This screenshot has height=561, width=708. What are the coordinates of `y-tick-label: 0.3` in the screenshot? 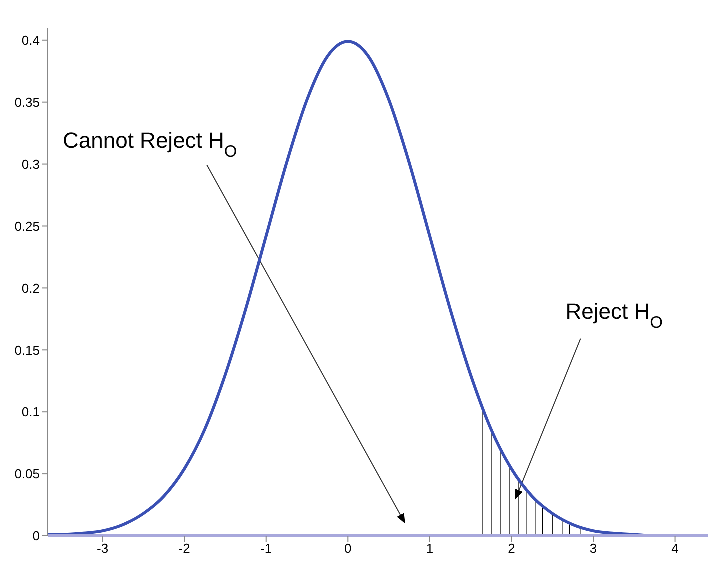 It's located at (31, 164).